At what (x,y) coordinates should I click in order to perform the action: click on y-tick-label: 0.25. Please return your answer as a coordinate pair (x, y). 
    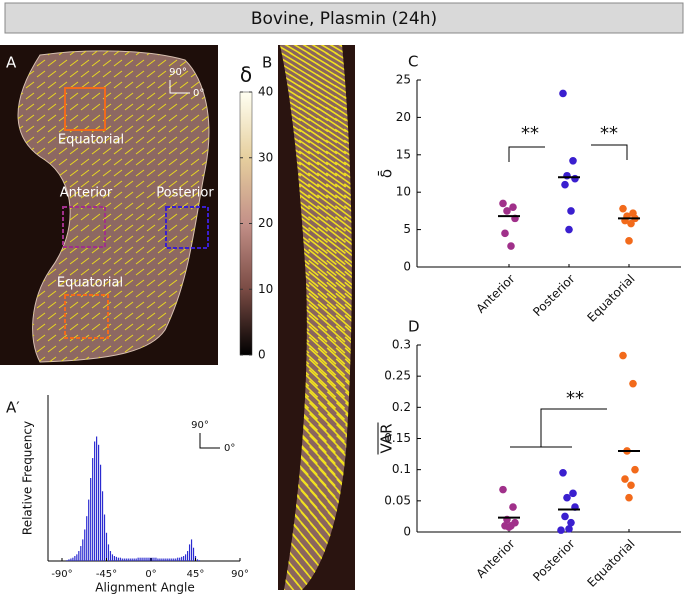
    Looking at the image, I should click on (397, 376).